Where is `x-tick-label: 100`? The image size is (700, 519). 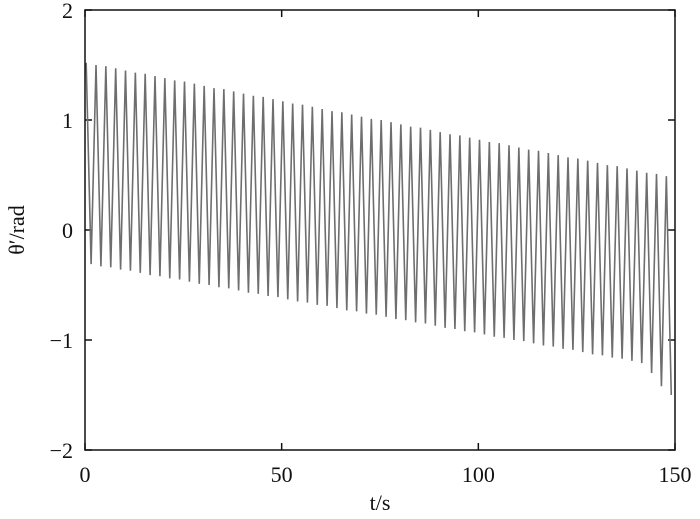 x-tick-label: 100 is located at coordinates (478, 474).